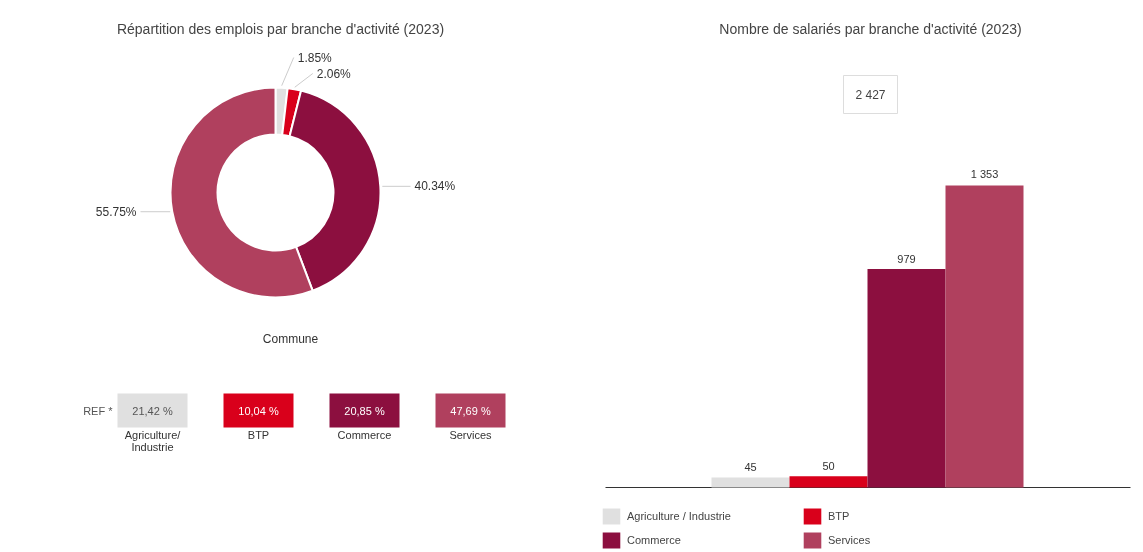 The image size is (1143, 552). Describe the element at coordinates (850, 540) in the screenshot. I see `legend-label: Services` at that location.